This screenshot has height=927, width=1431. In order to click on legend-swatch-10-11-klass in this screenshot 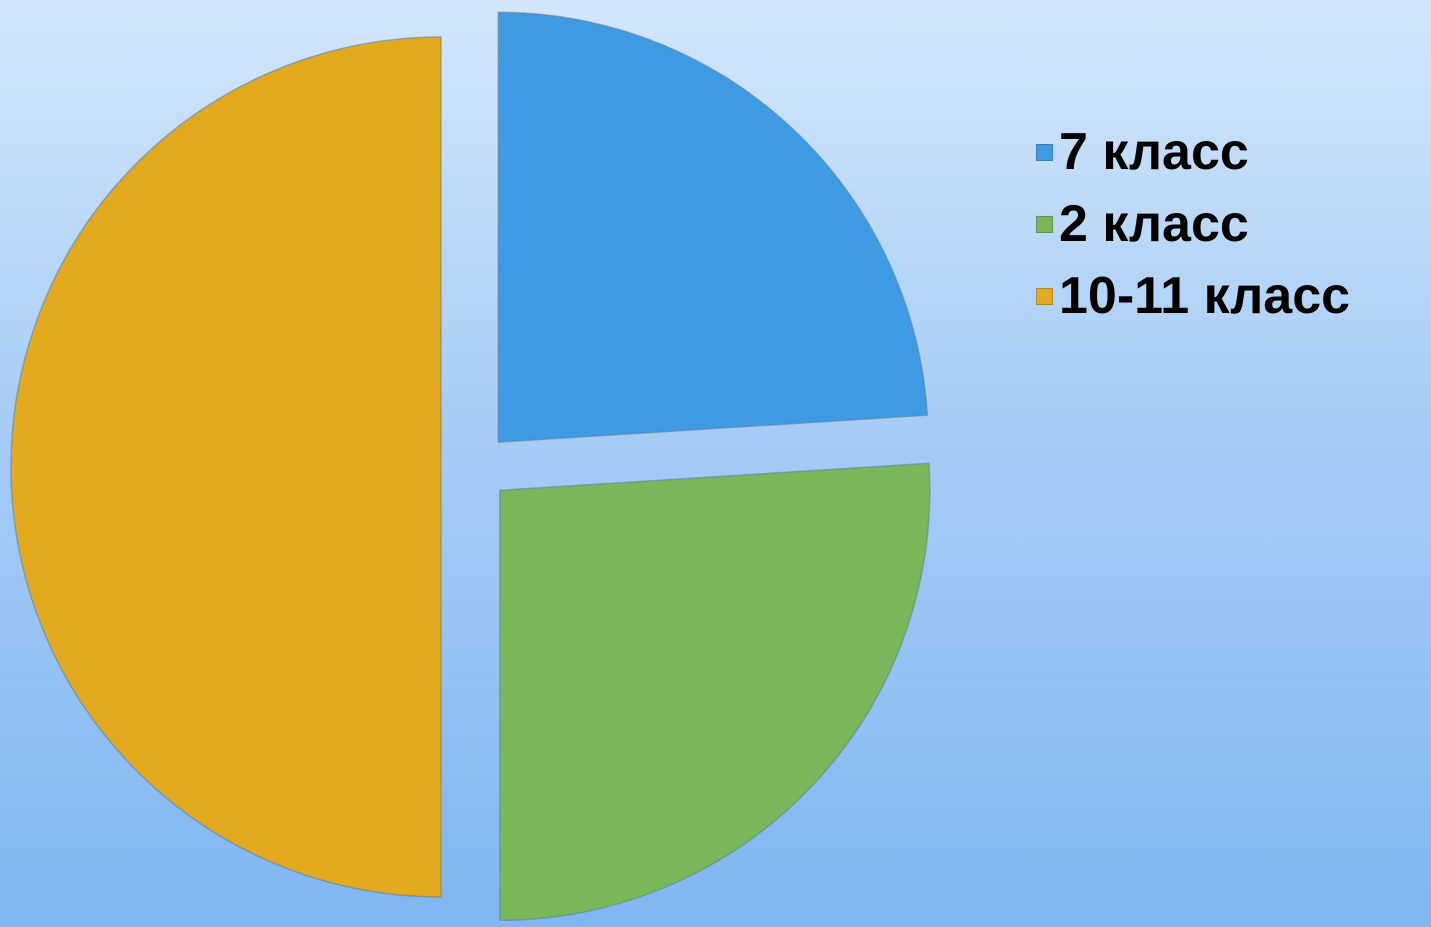, I will do `click(1044, 296)`.